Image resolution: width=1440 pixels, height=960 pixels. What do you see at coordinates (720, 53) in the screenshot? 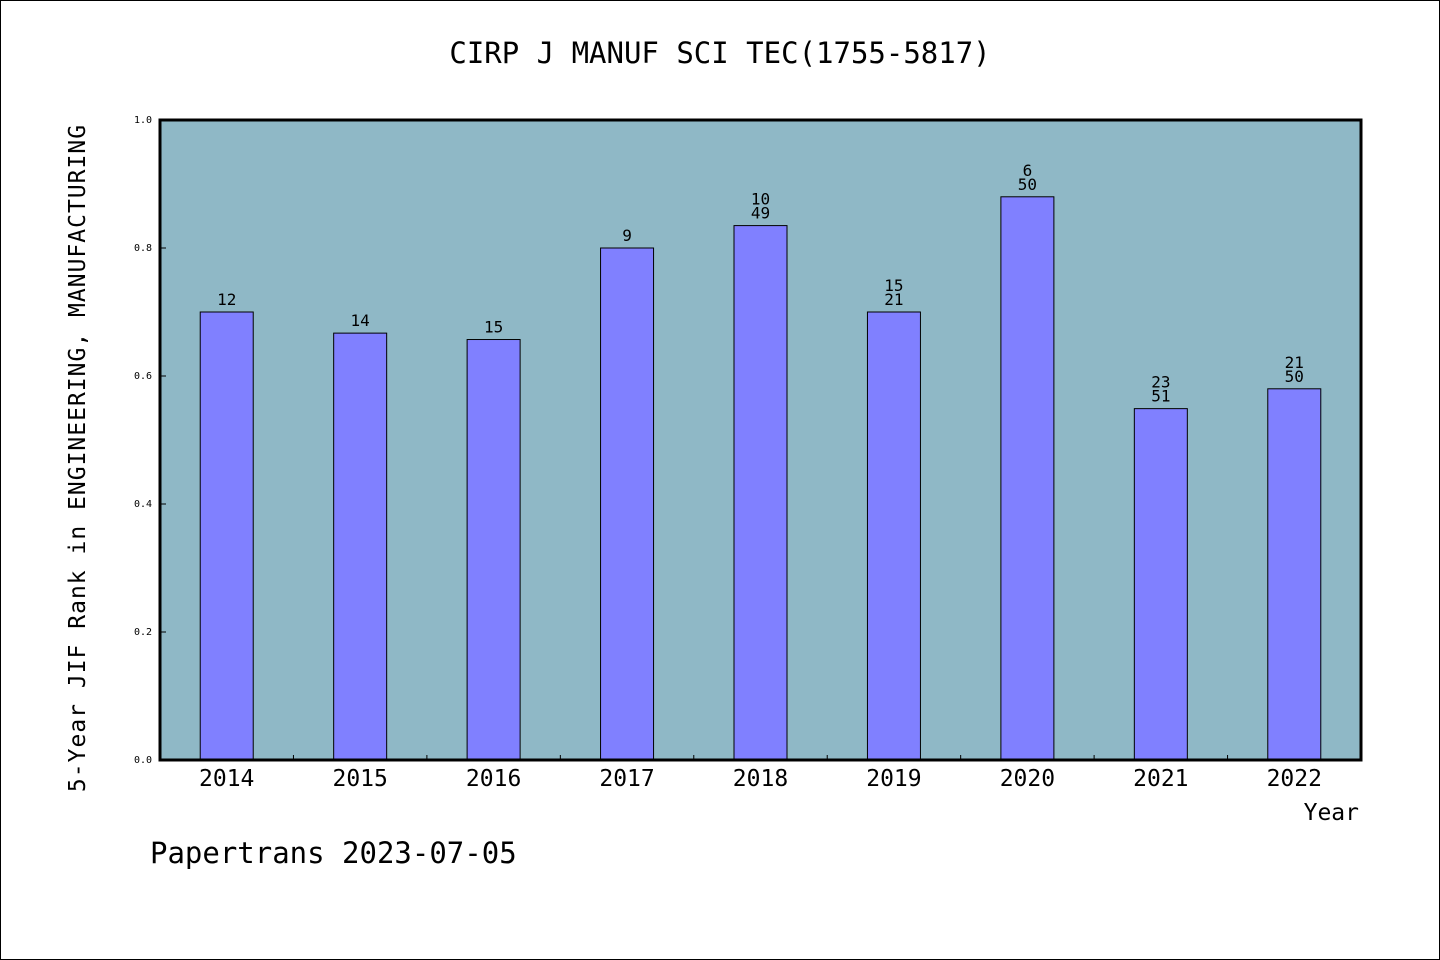
I see `chart-title: CIRP J MANUF SCI TEC(1755-5817)` at bounding box center [720, 53].